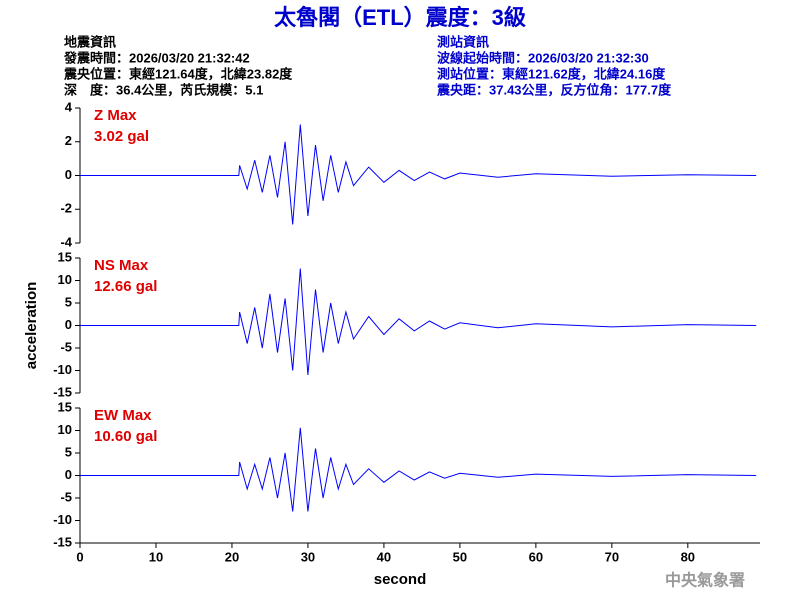 This screenshot has width=800, height=600. What do you see at coordinates (232, 556) in the screenshot?
I see `x-tick-label: 20` at bounding box center [232, 556].